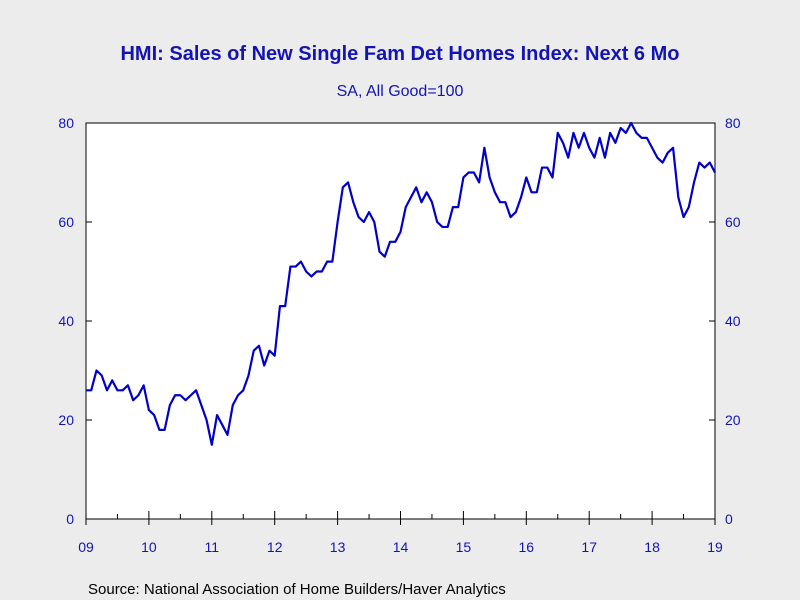 This screenshot has width=800, height=600. Describe the element at coordinates (70, 519) in the screenshot. I see `y-tick-label-left: 0` at that location.